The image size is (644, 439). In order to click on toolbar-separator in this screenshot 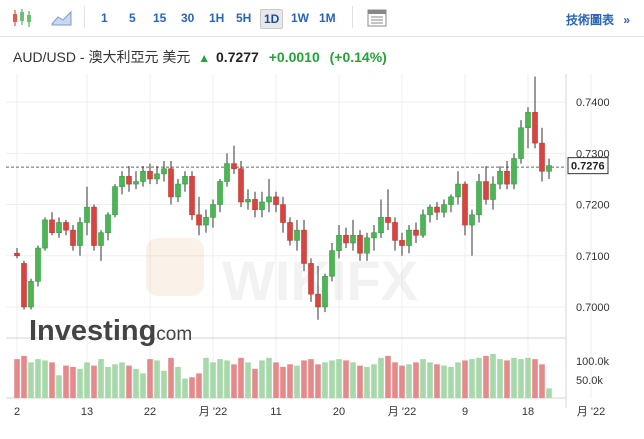, I will do `click(84, 17)`.